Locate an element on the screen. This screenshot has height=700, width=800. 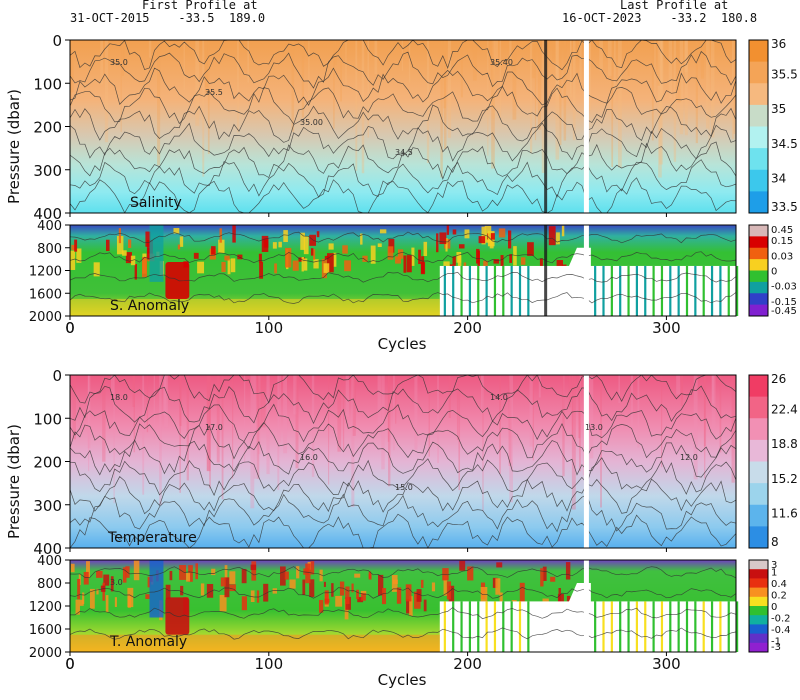
panel-label: Salinity is located at coordinates (156, 203).